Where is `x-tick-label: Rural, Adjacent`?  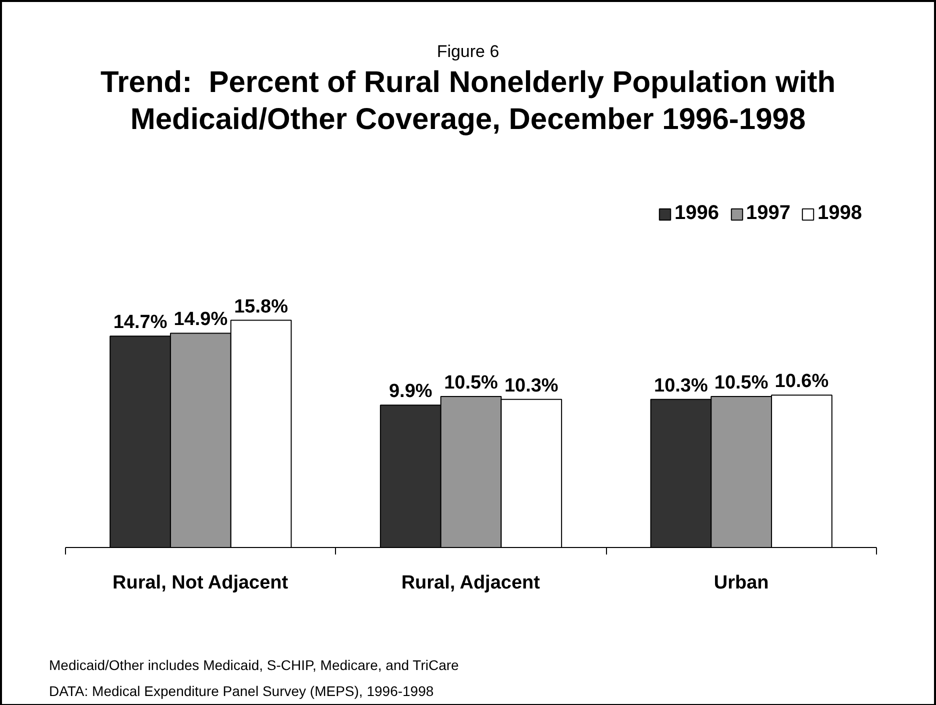
x-tick-label: Rural, Adjacent is located at coordinates (471, 583).